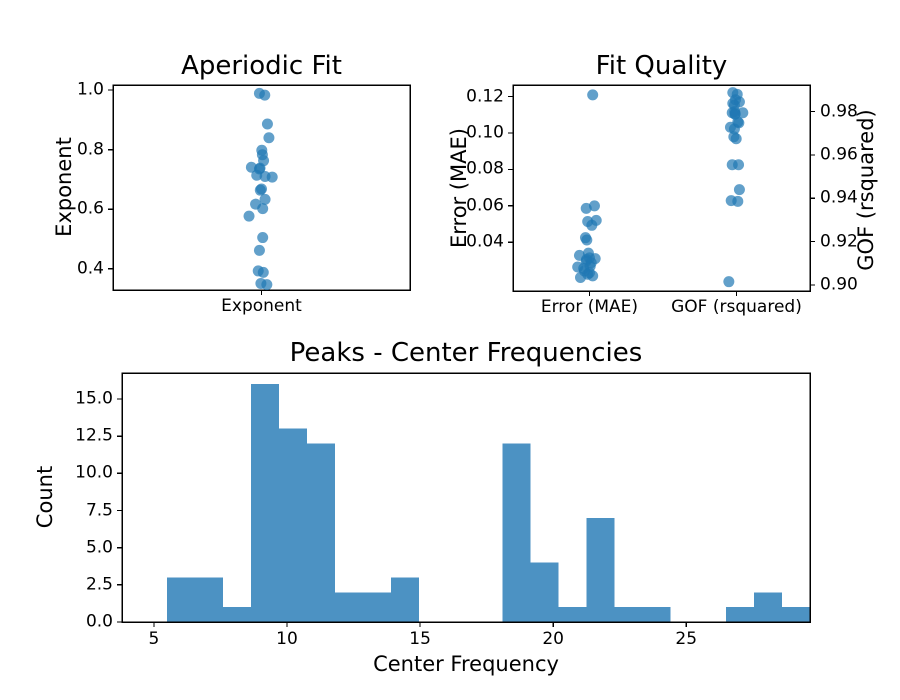 The image size is (900, 700). Describe the element at coordinates (94, 472) in the screenshot. I see `ytick-label: 10.0` at that location.